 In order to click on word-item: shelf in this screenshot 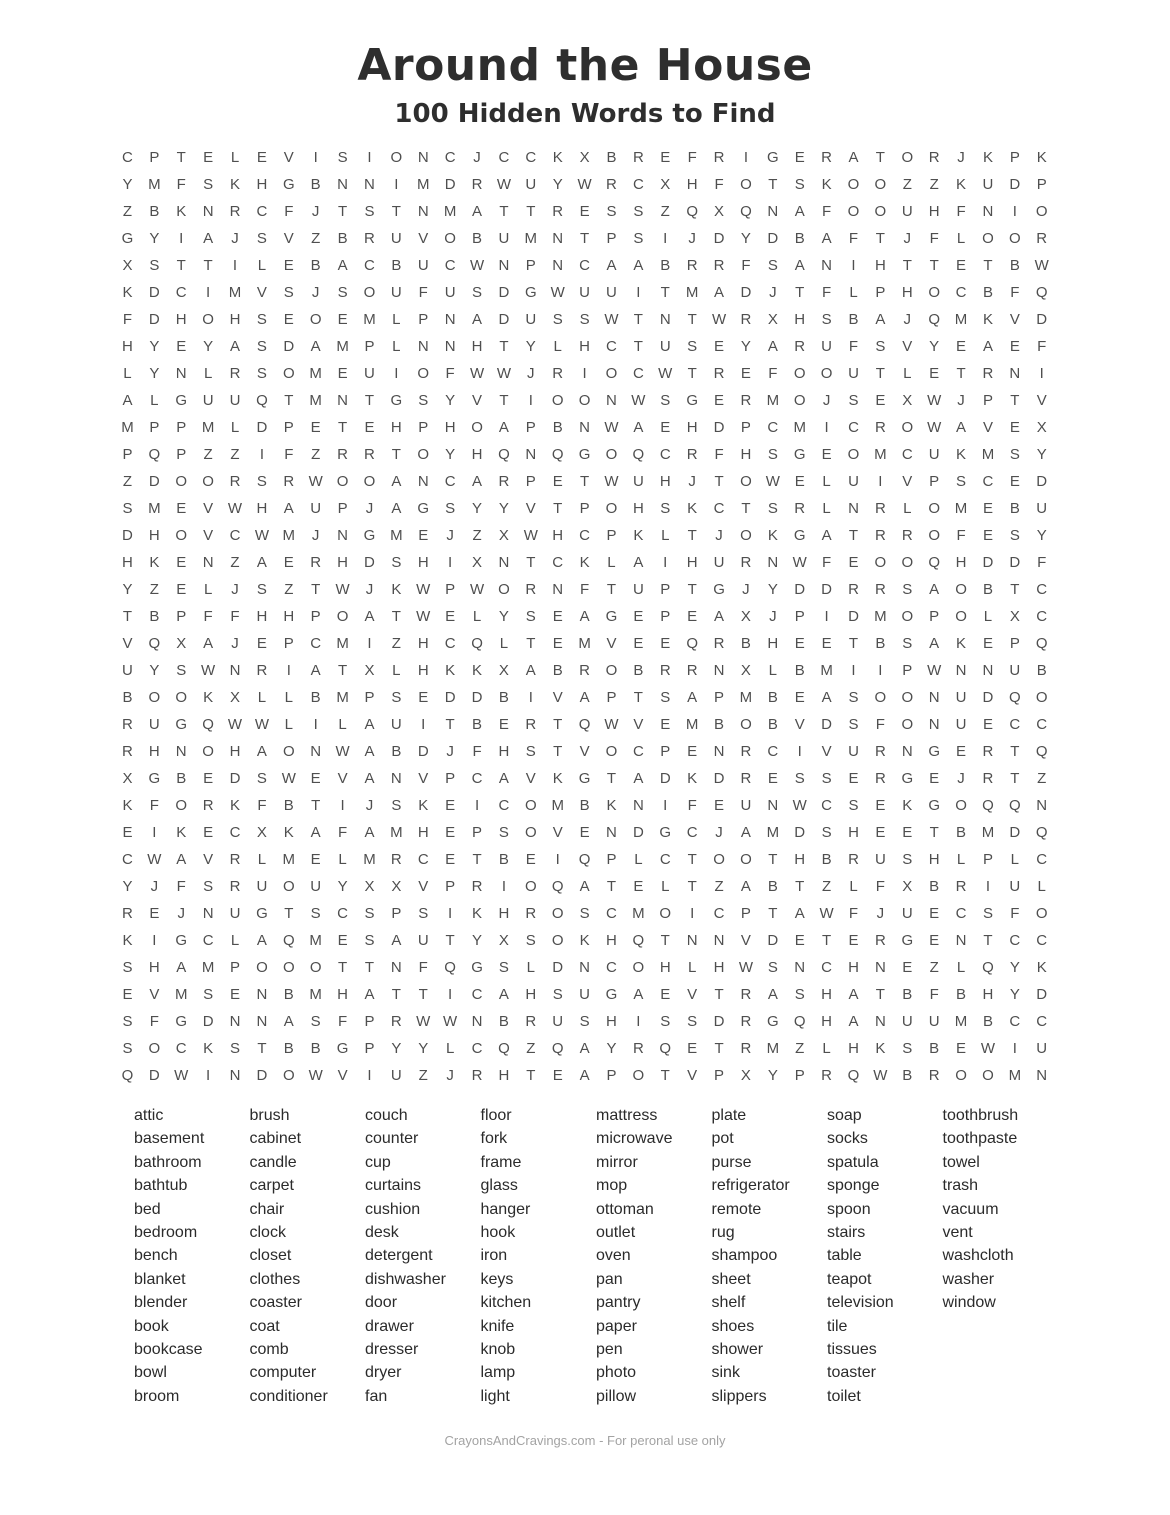, I will do `click(728, 1303)`.